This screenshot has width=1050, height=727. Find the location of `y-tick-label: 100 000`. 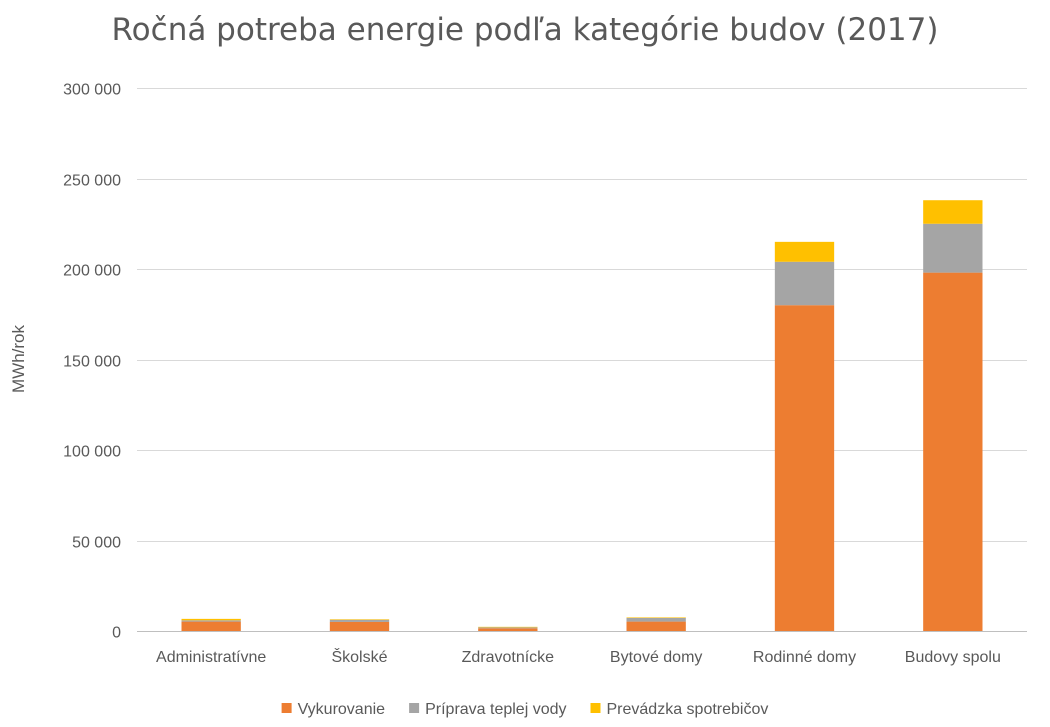

y-tick-label: 100 000 is located at coordinates (92, 452).